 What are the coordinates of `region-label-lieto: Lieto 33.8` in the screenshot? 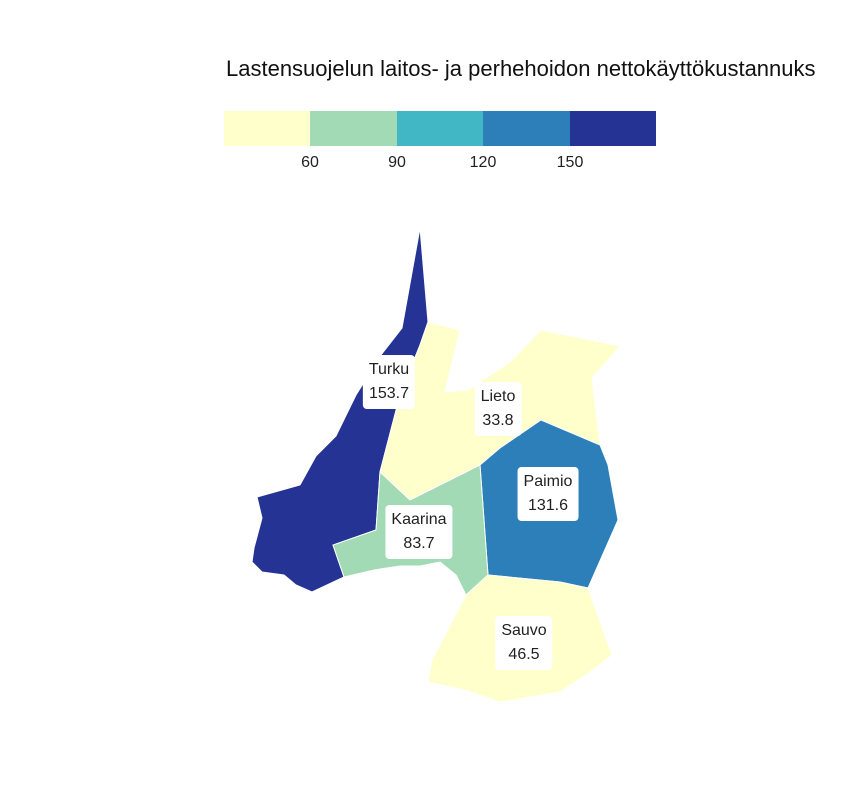 It's located at (498, 409).